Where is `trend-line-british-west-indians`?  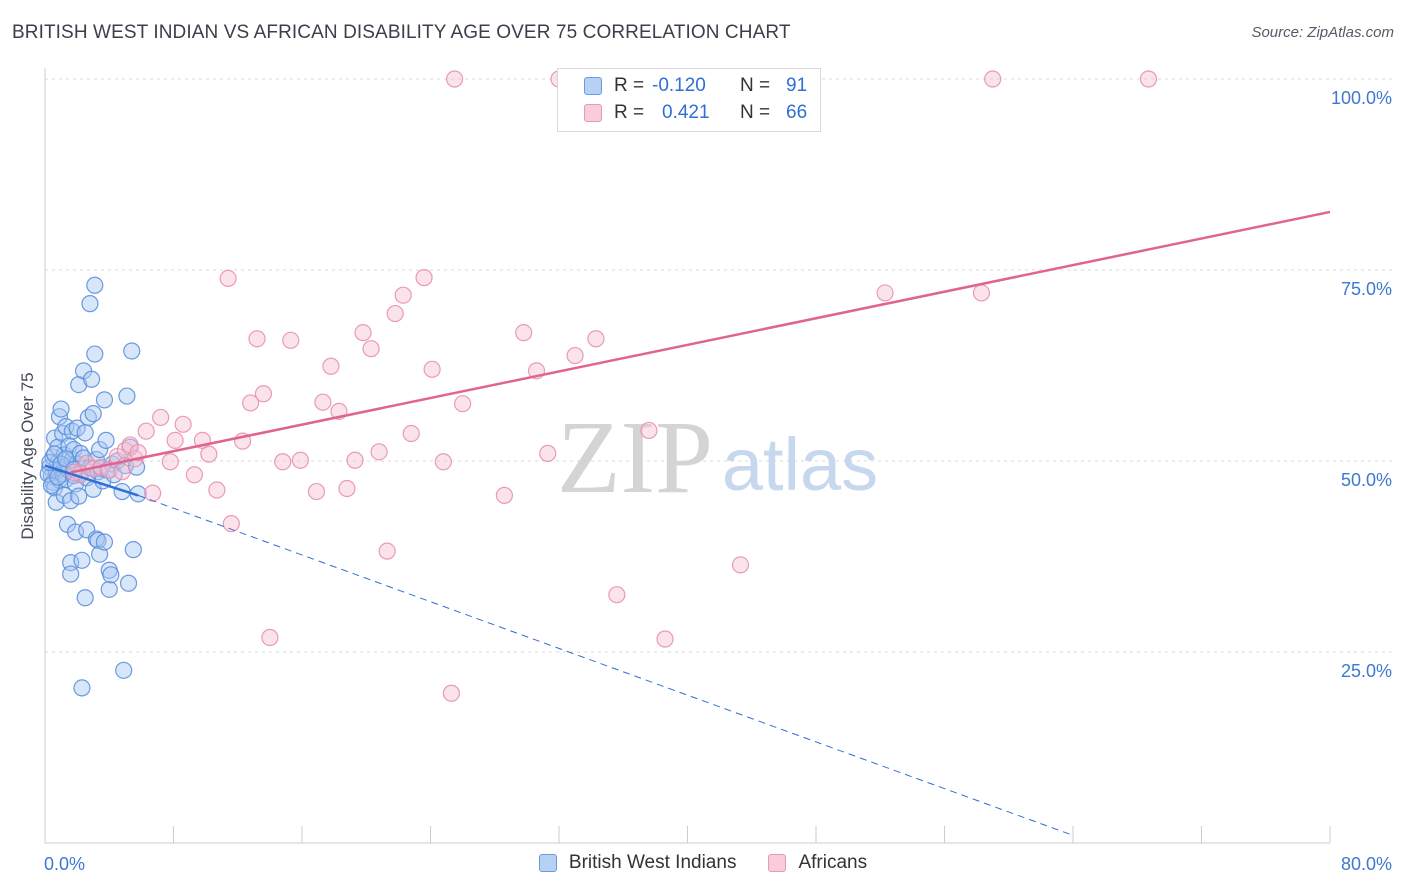
trend-line-british-west-indians is located at coordinates (91, 480).